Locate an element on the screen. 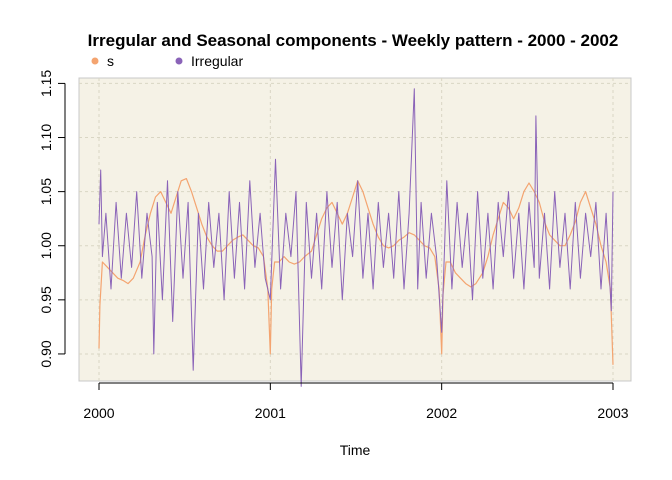 The image size is (672, 480). legend-label: s is located at coordinates (110, 61).